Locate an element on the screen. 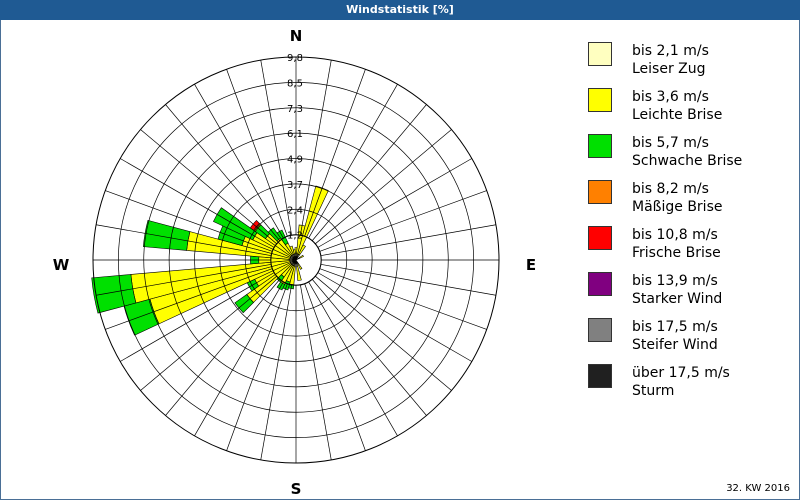 The width and height of the screenshot is (800, 500). legend-speed: bis 17,5 m/s is located at coordinates (675, 327).